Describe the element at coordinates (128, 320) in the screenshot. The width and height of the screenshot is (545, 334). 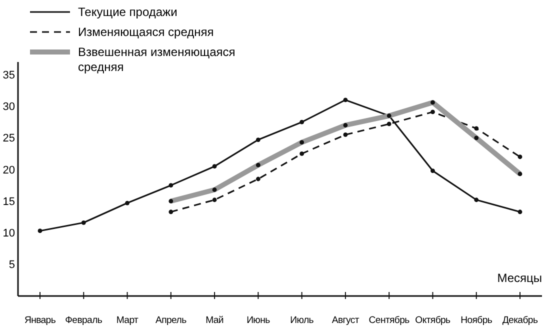
I see `x-tick-label: Март` at that location.